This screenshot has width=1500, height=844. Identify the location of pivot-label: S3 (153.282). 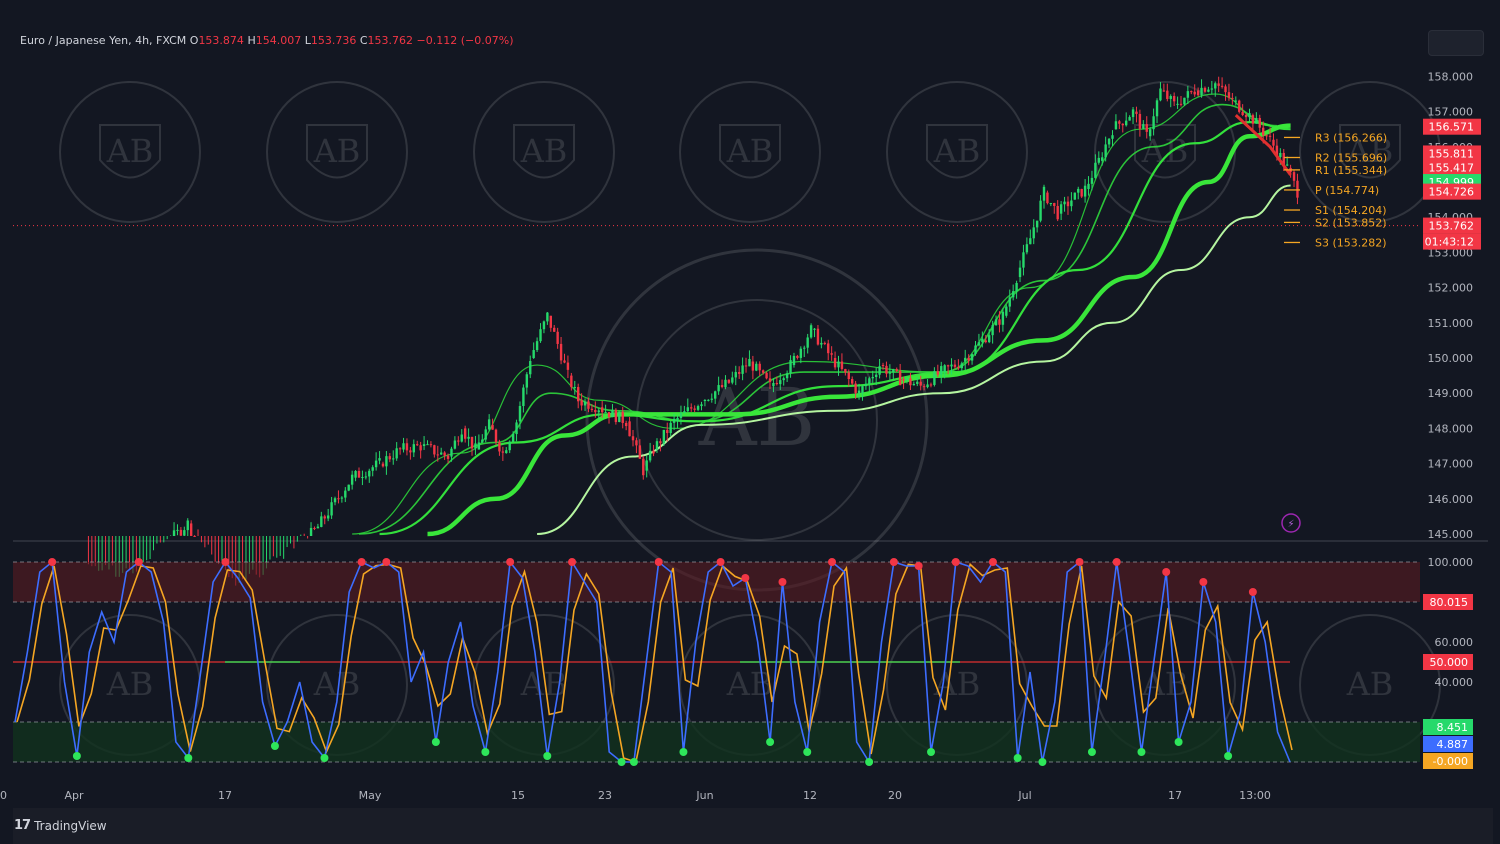
(1351, 242).